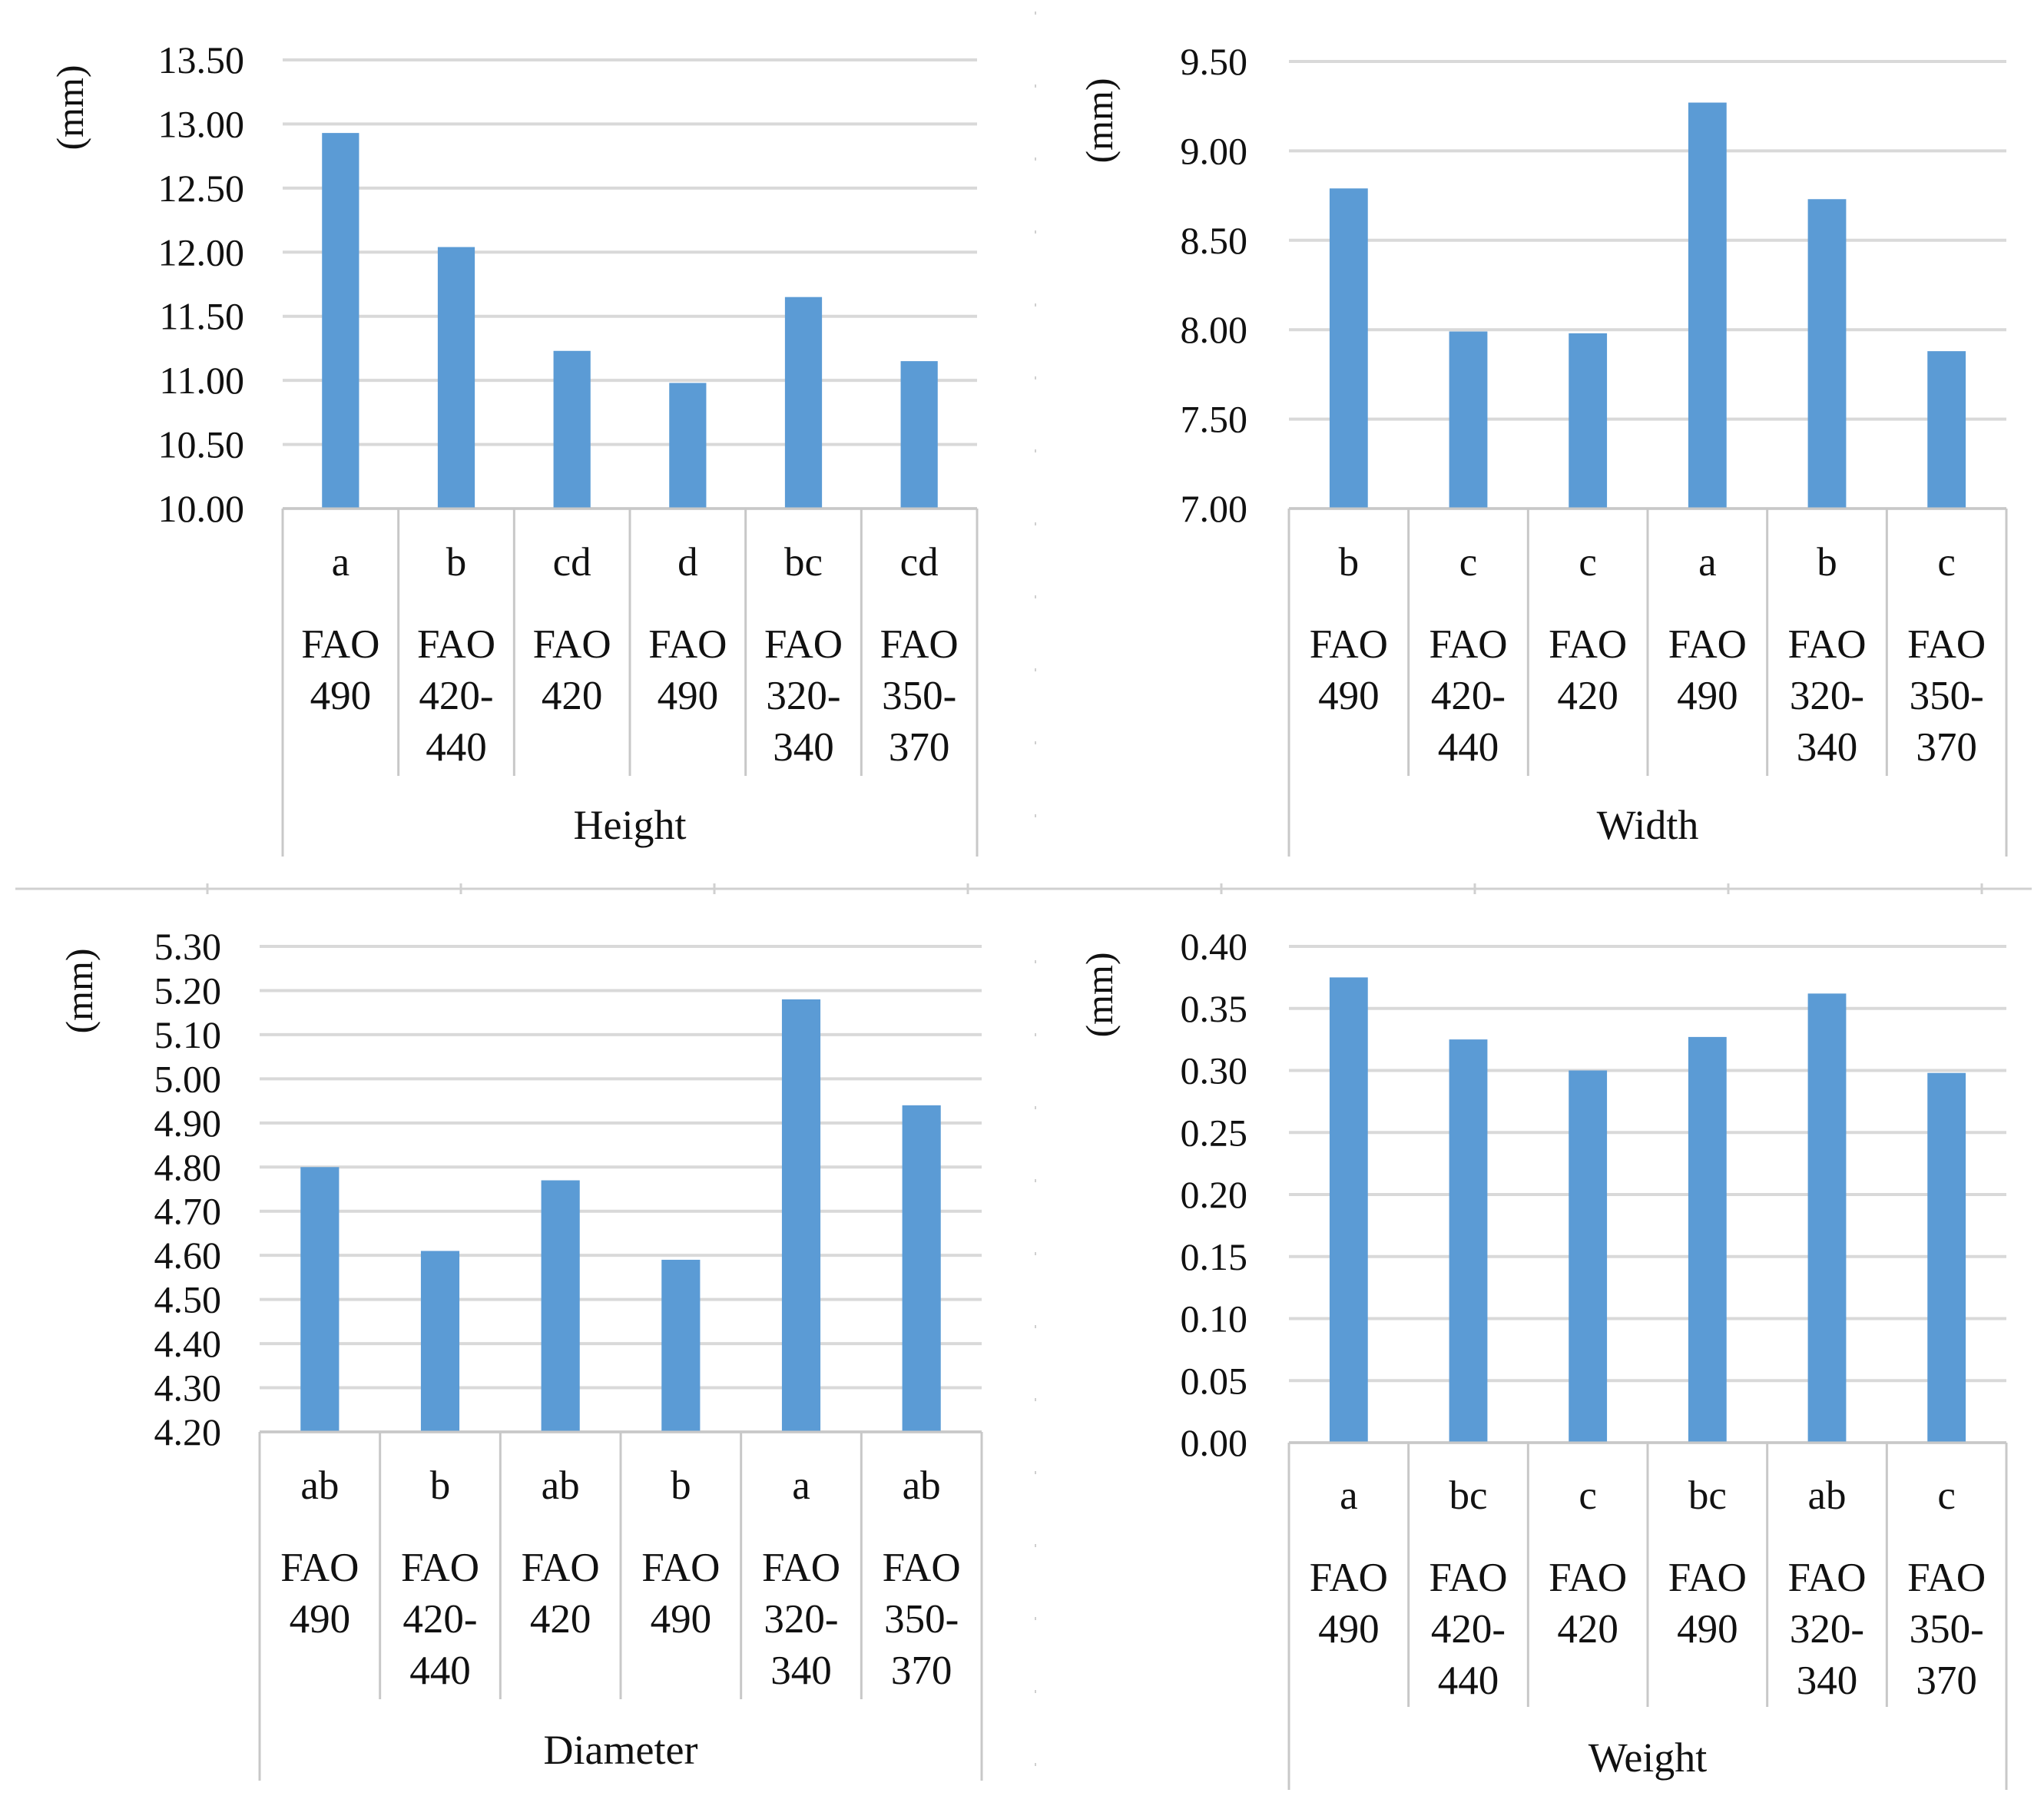 The height and width of the screenshot is (1806, 2044). What do you see at coordinates (188, 1078) in the screenshot?
I see `y-tick-label: 5.00` at bounding box center [188, 1078].